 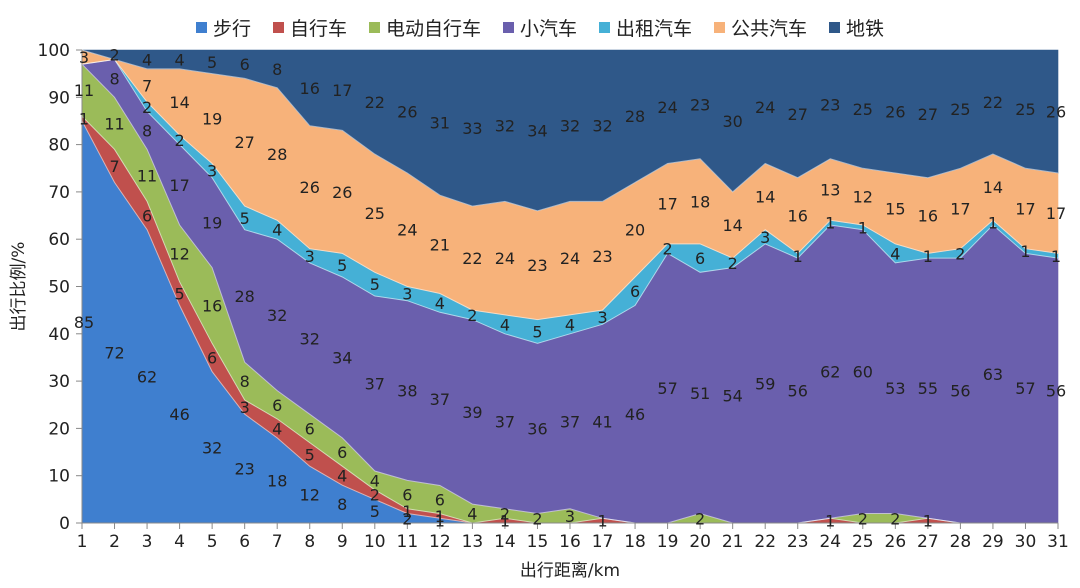 What do you see at coordinates (59, 382) in the screenshot?
I see `y-tick-label: 30` at bounding box center [59, 382].